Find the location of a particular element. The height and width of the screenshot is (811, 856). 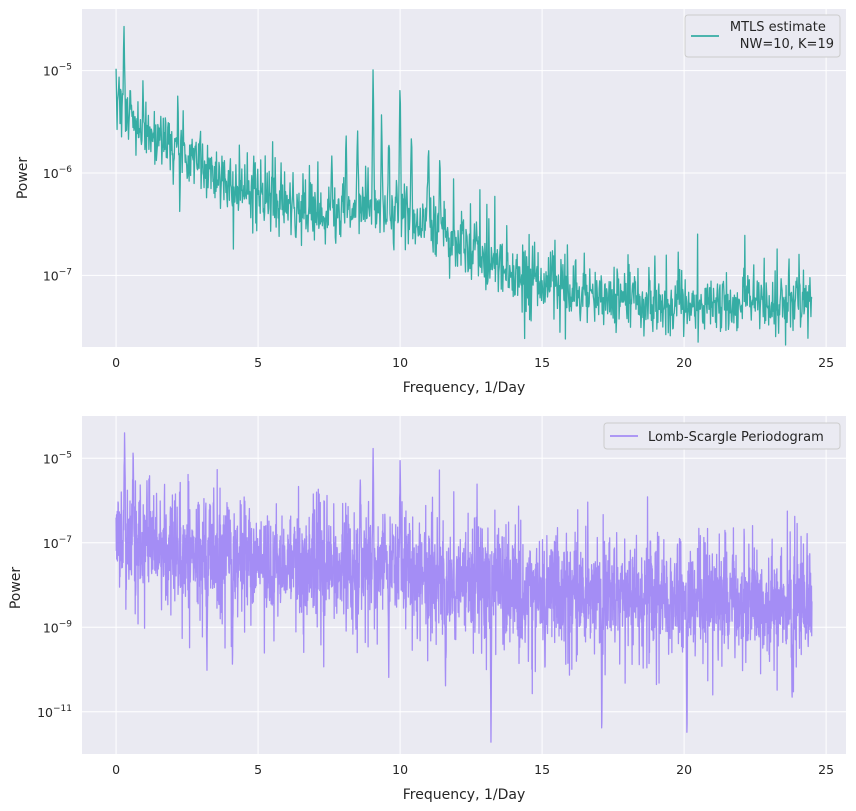

y-ticks-bottom: 10⁻¹¹ 10⁻⁹ 10⁻⁷ 10⁻⁵ is located at coordinates (54, 585).